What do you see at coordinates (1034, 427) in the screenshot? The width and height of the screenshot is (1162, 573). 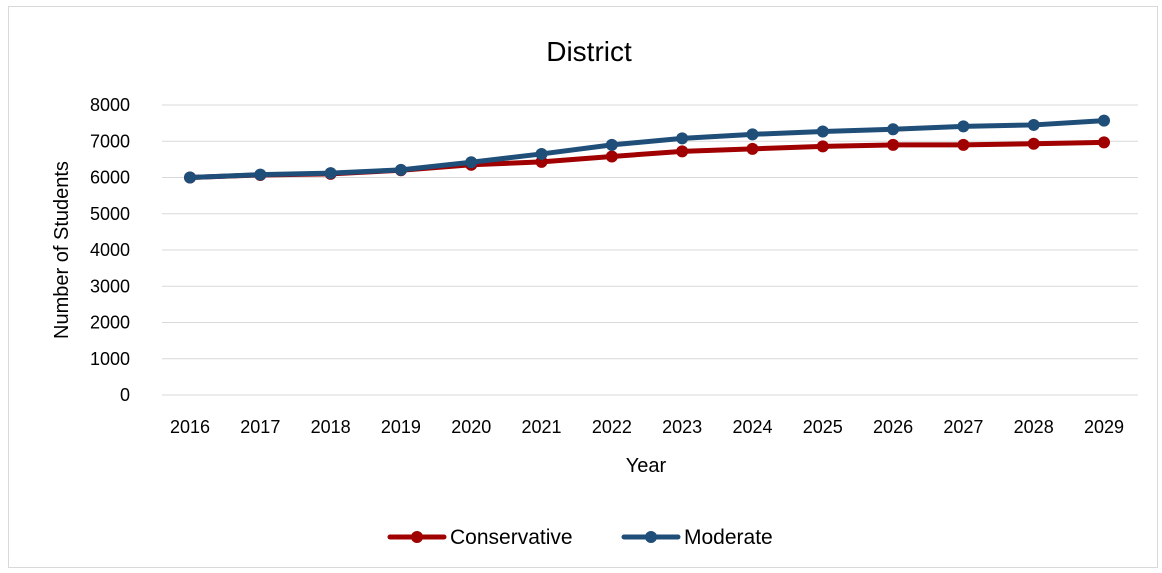 I see `x-tick-label: 2028` at bounding box center [1034, 427].